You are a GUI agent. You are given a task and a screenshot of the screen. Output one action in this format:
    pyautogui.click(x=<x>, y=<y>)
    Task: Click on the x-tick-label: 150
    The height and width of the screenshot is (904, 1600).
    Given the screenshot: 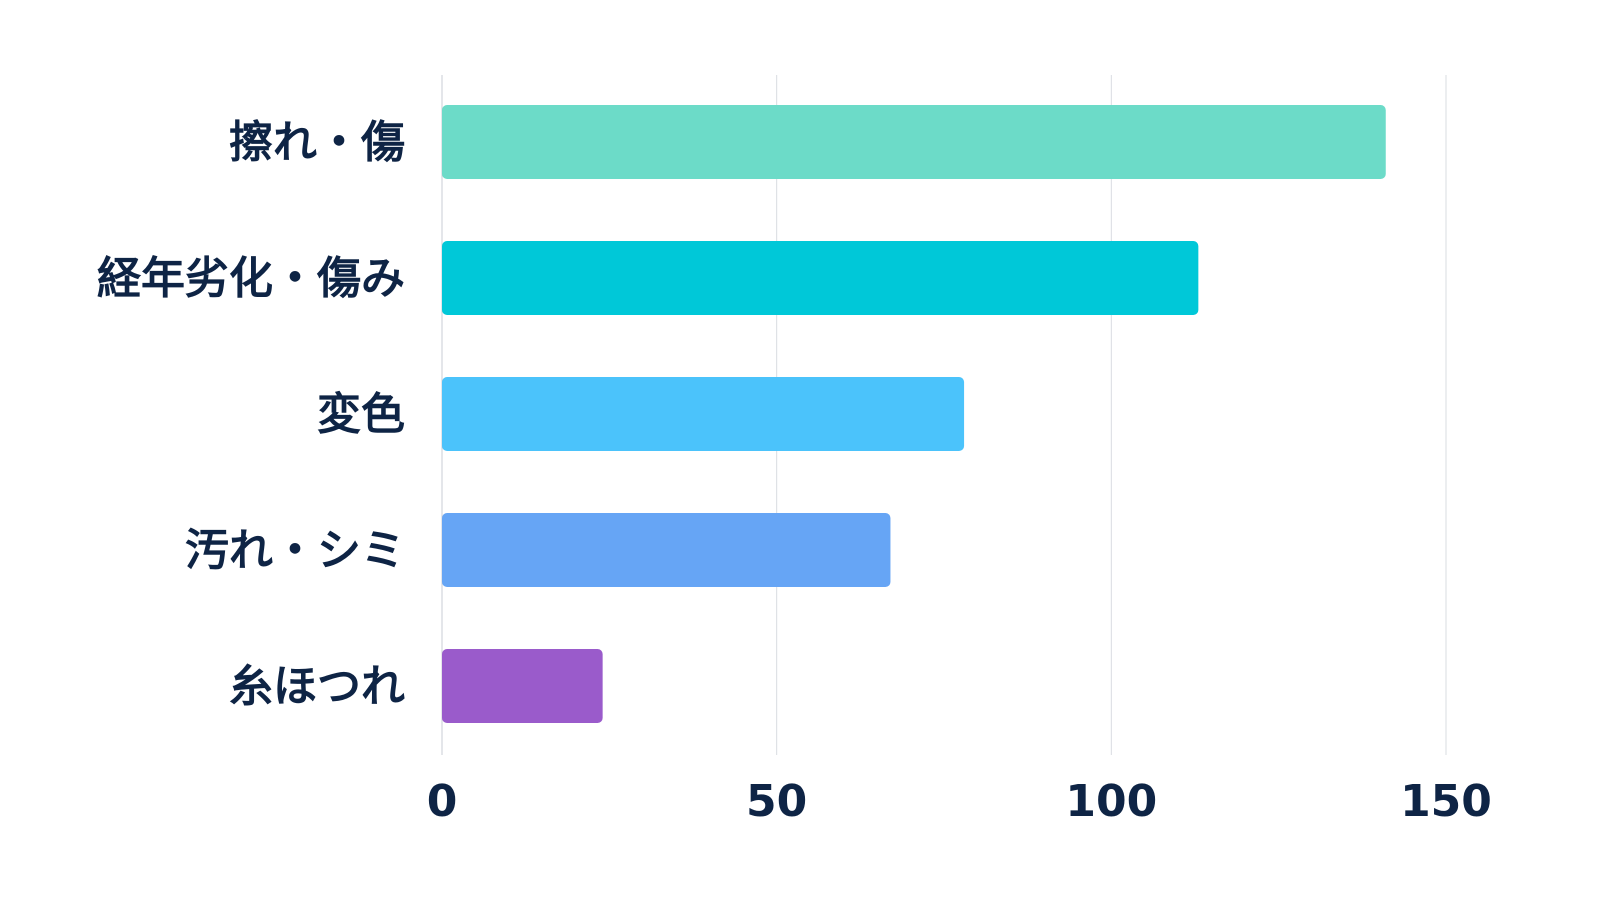 What is the action you would take?
    pyautogui.click(x=1446, y=801)
    